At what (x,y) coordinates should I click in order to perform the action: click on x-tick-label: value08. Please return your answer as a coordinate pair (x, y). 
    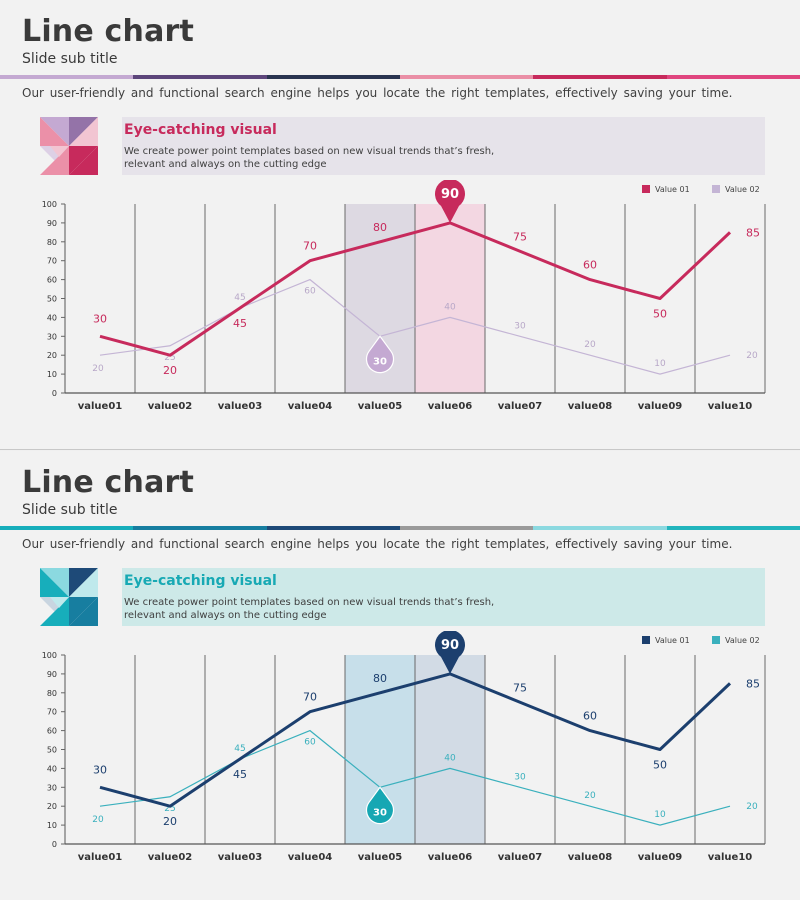
    Looking at the image, I should click on (590, 857).